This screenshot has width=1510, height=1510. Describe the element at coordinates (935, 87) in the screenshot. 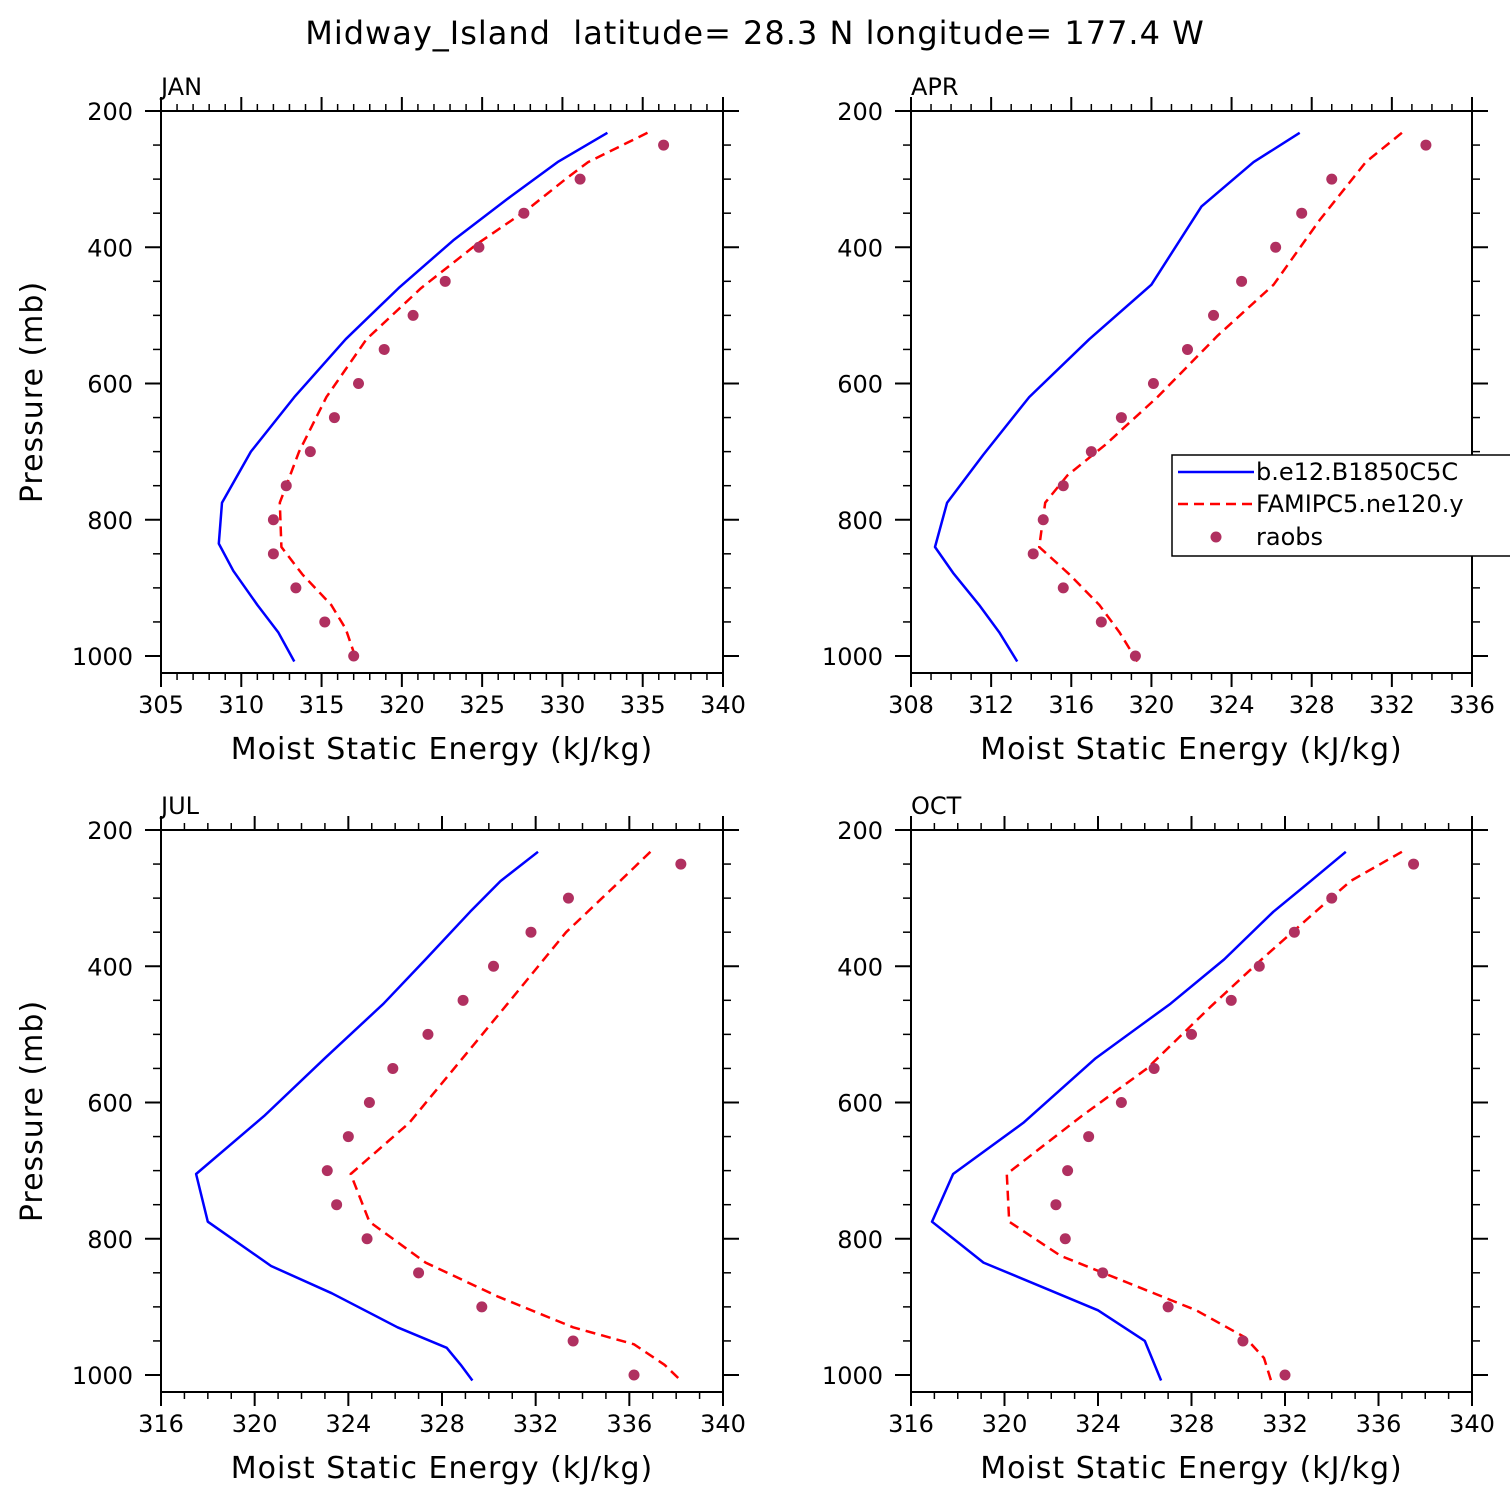

I see `apr-panel-label: APR` at that location.